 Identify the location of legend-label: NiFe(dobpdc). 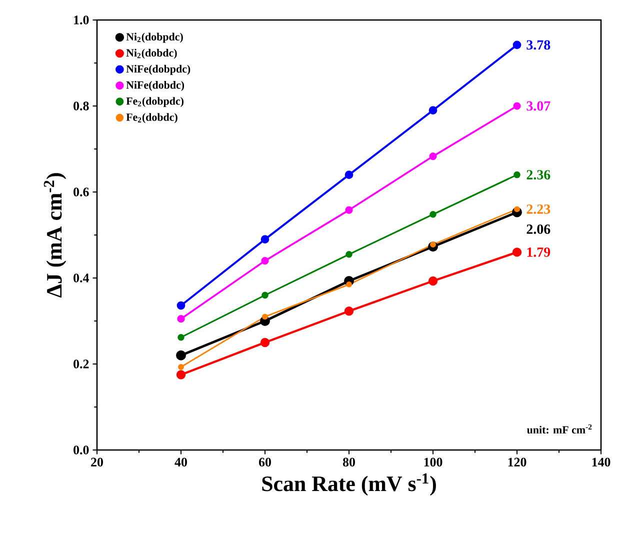
(158, 69).